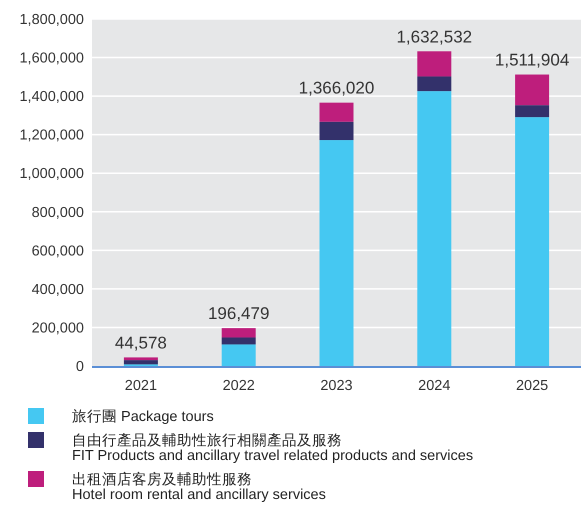  What do you see at coordinates (434, 36) in the screenshot?
I see `total-label: 1,632,532` at bounding box center [434, 36].